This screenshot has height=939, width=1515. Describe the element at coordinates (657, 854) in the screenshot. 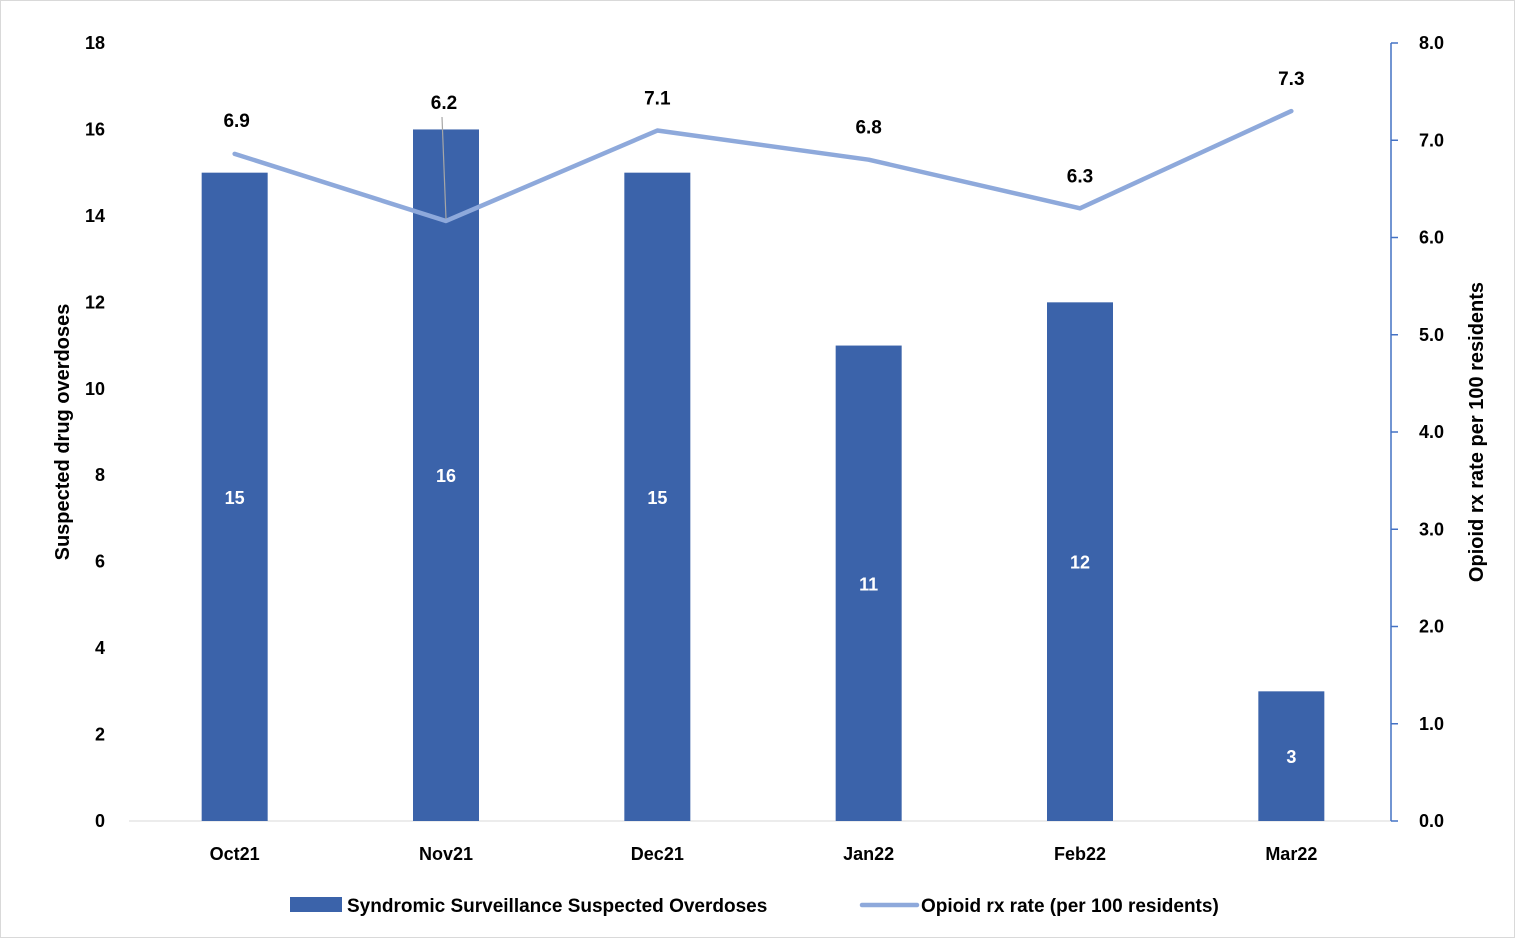

I see `x-tick-label: Dec21` at that location.